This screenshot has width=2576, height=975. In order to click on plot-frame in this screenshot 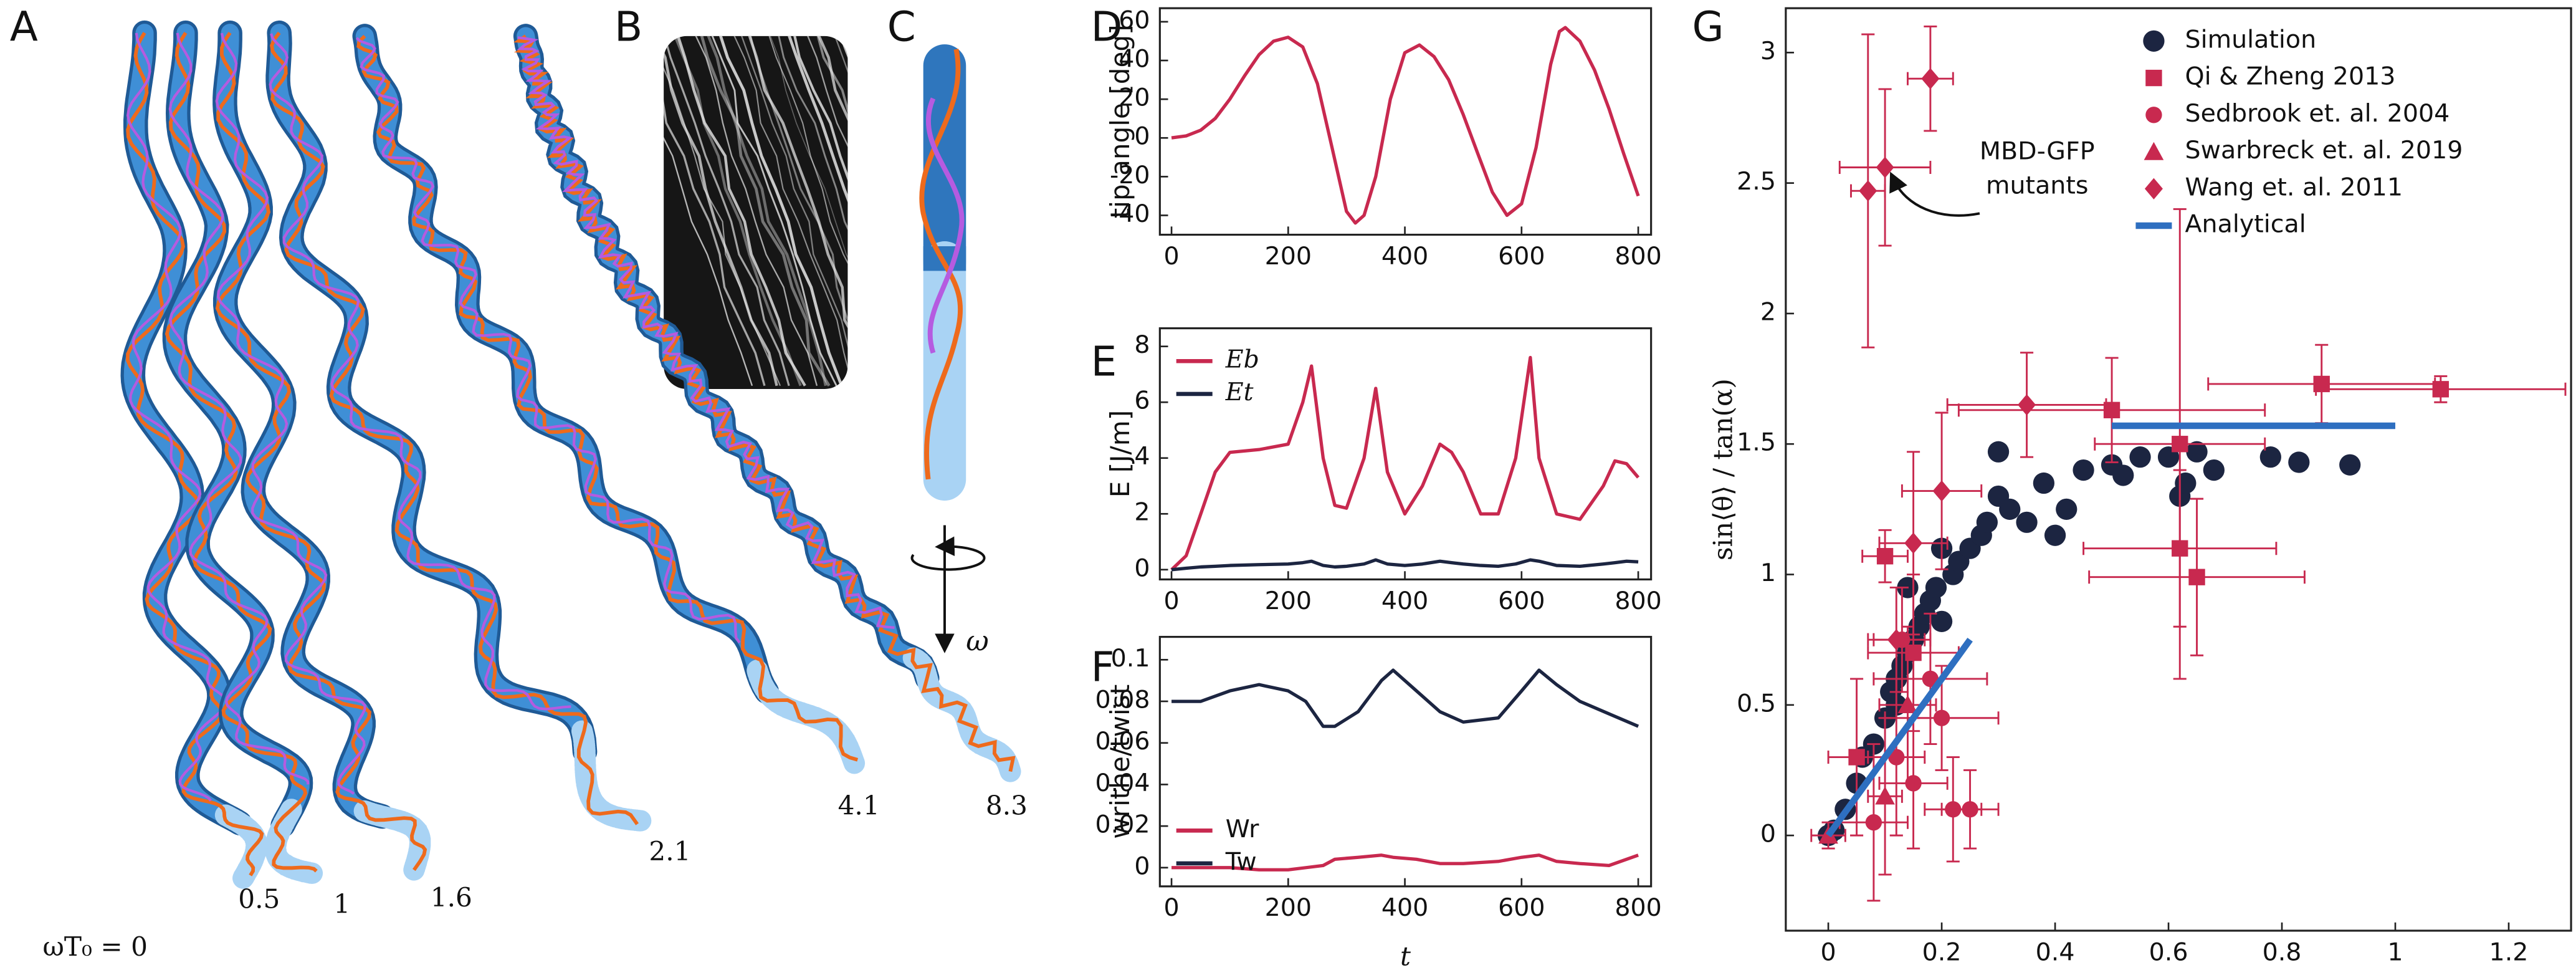, I will do `click(1405, 121)`.